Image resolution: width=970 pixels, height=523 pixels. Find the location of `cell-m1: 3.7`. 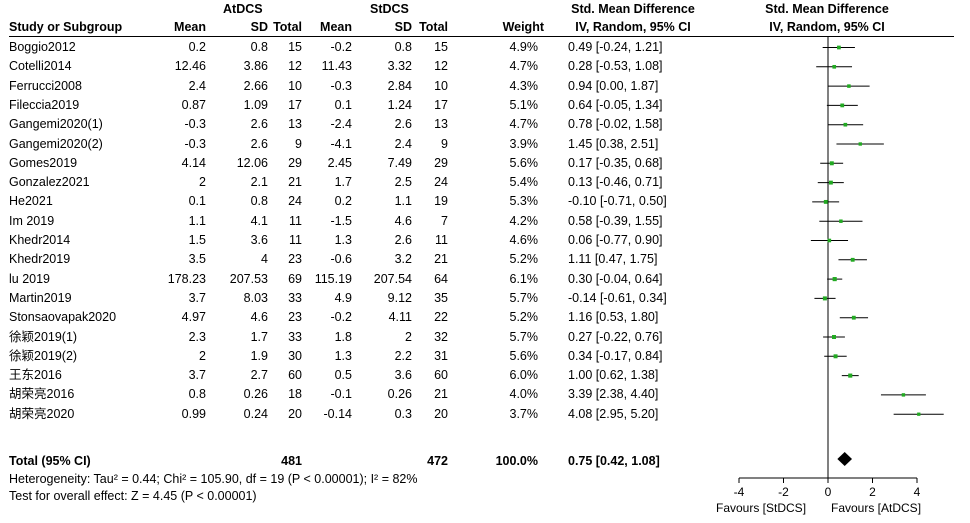

cell-m1: 3.7 is located at coordinates (197, 297).